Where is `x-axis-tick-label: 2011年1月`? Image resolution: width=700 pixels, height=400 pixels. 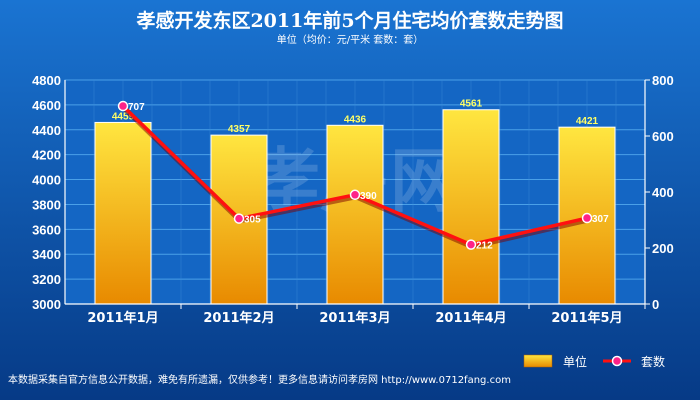
x-axis-tick-label: 2011年1月 is located at coordinates (122, 318).